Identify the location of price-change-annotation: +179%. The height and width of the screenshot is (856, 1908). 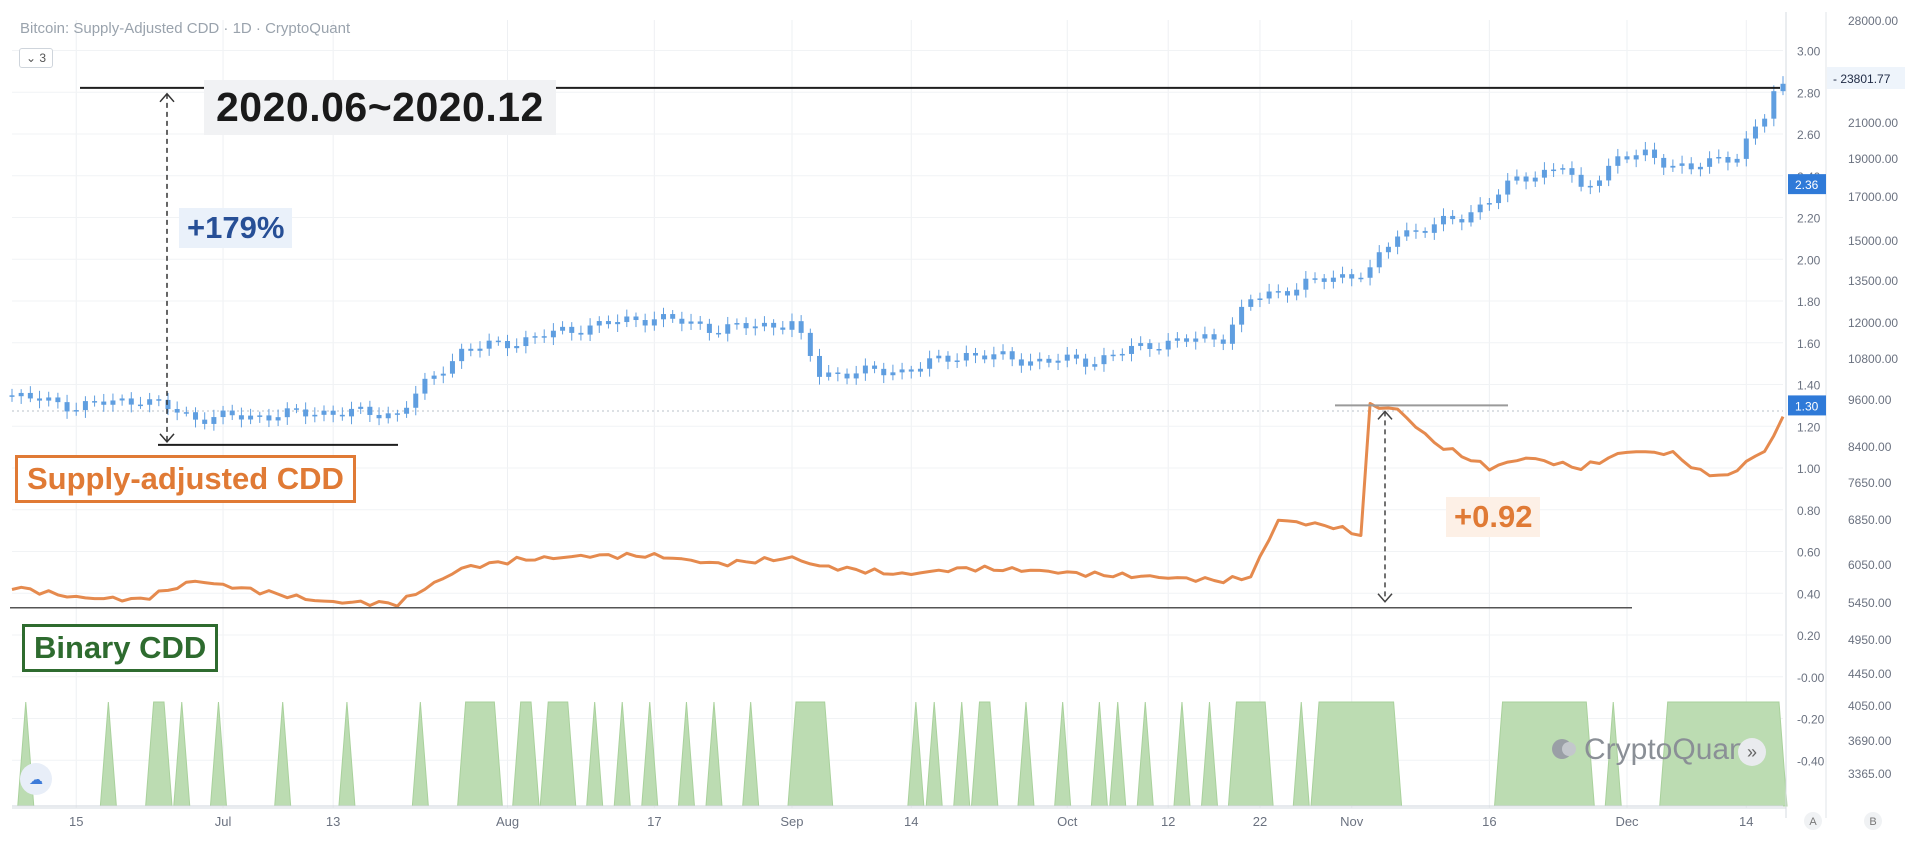
(236, 228).